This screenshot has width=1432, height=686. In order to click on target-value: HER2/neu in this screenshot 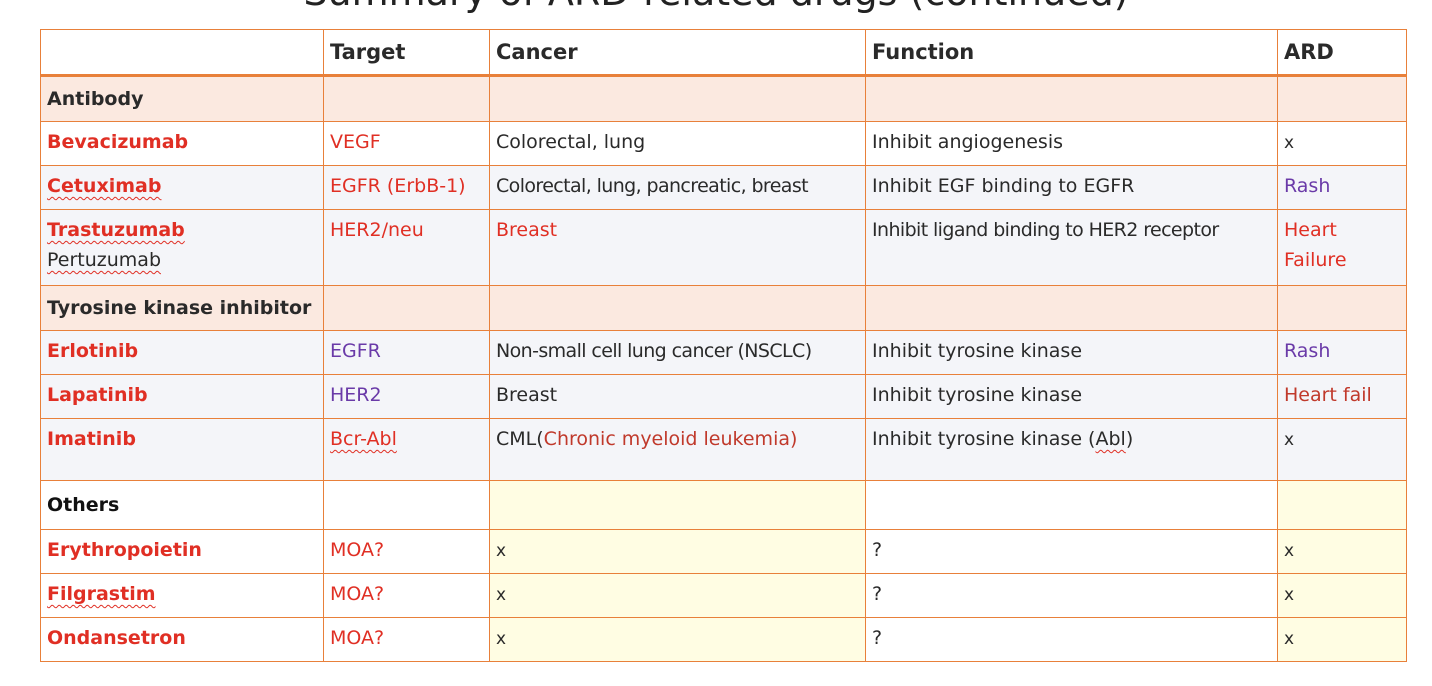, I will do `click(377, 230)`.